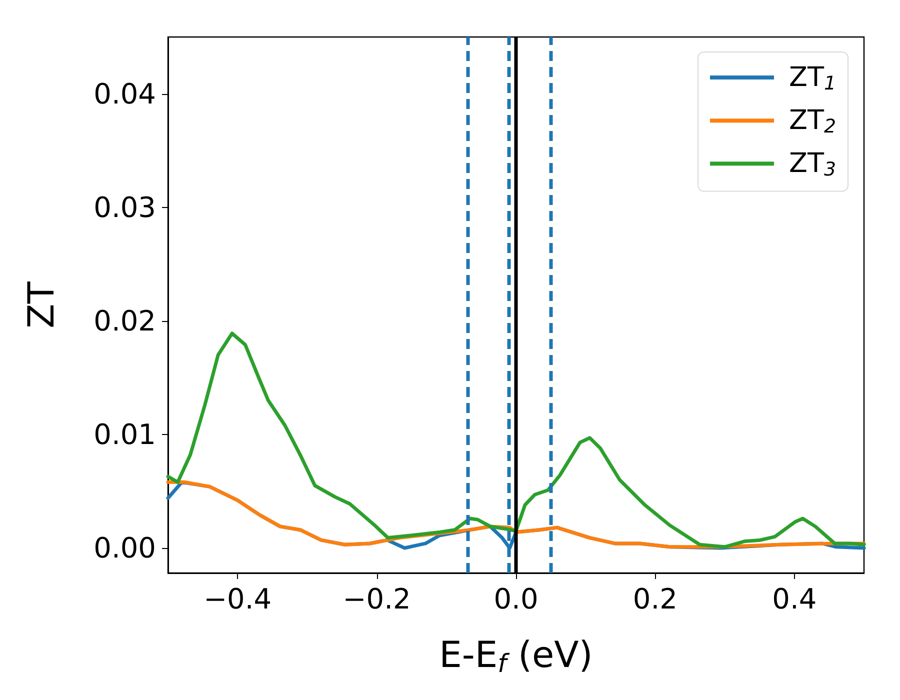  What do you see at coordinates (376, 599) in the screenshot?
I see `x-tick-label: −0.2` at bounding box center [376, 599].